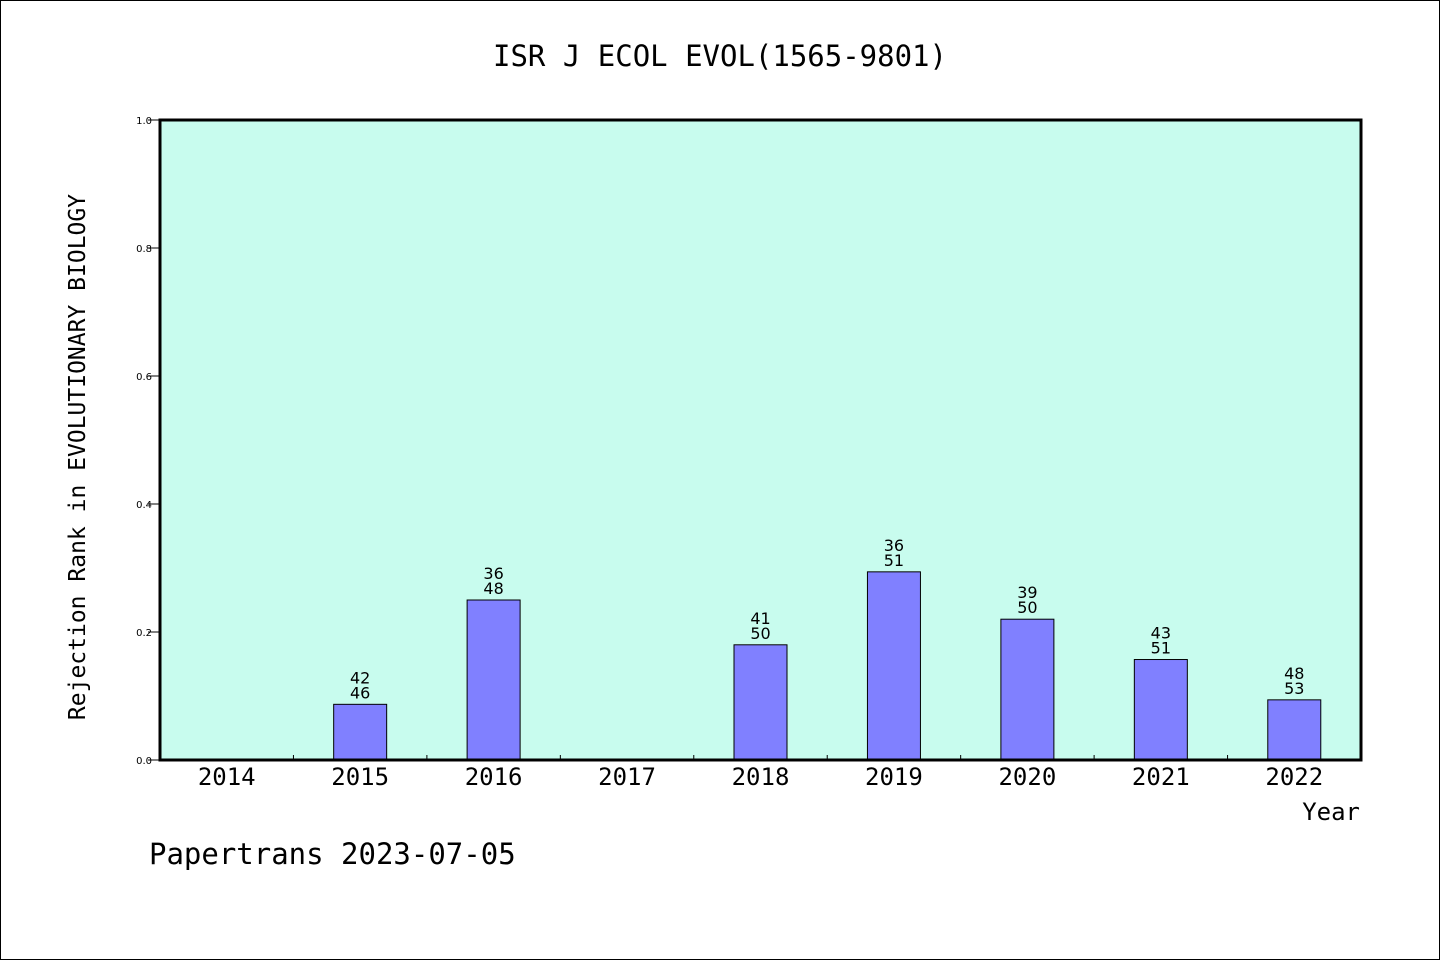 The height and width of the screenshot is (960, 1440). What do you see at coordinates (144, 505) in the screenshot?
I see `y-tick-label: 0.4` at bounding box center [144, 505].